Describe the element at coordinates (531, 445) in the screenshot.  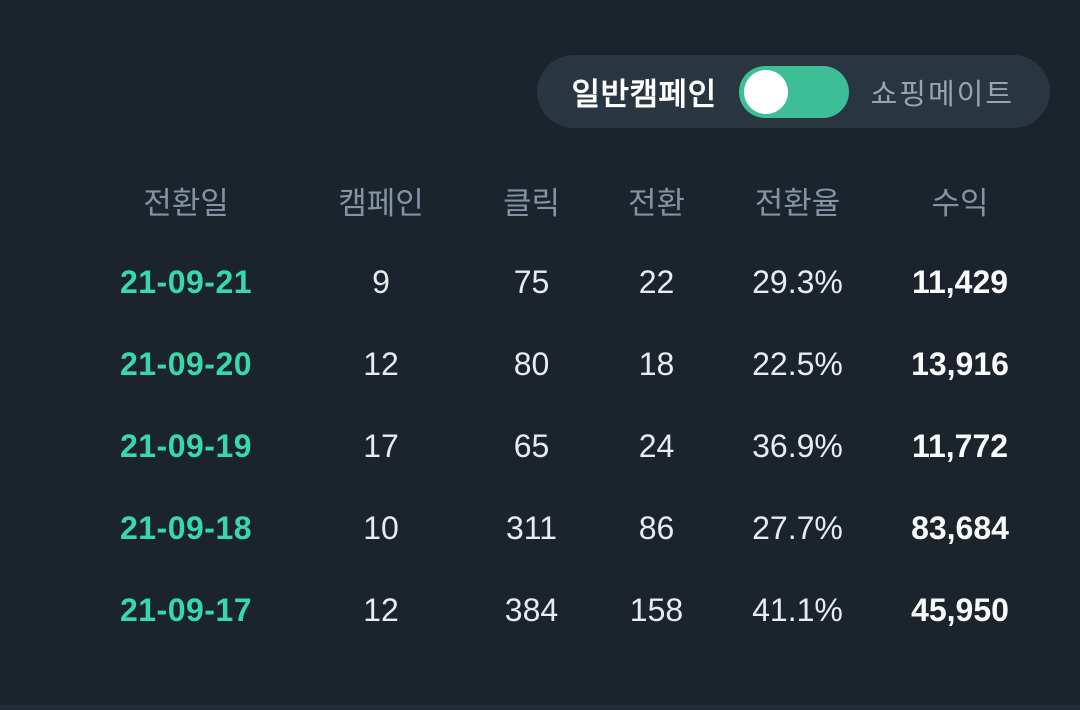
I see `clicks-cell: 65` at that location.